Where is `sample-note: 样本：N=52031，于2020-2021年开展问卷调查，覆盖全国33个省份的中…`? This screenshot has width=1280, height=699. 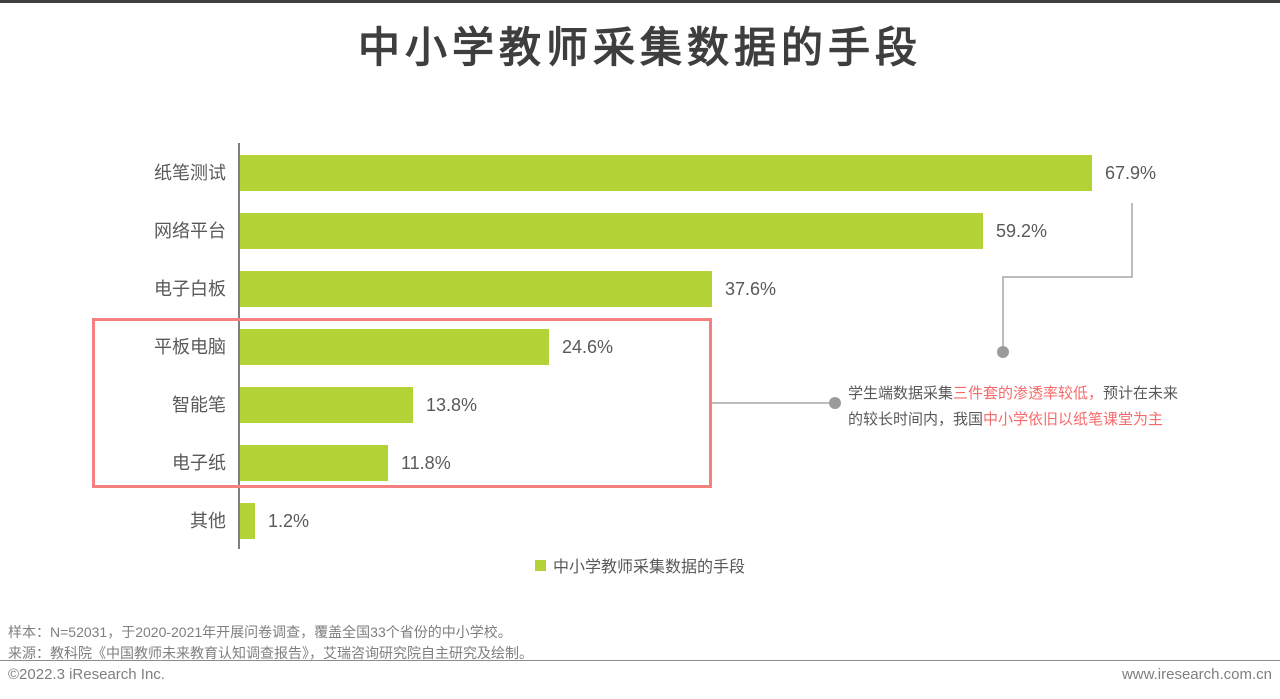 sample-note: 样本：N=52031，于2020-2021年开展问卷调查，覆盖全国33个省份的中… is located at coordinates (260, 632).